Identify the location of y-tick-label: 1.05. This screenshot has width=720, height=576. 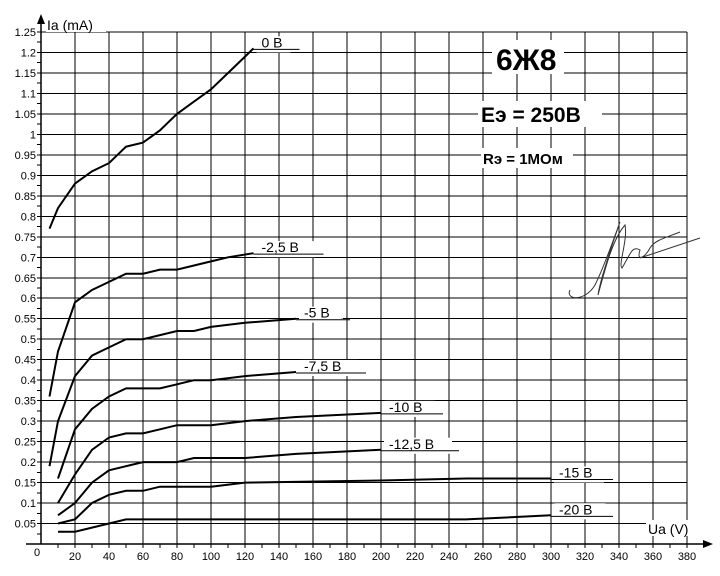
(25, 115).